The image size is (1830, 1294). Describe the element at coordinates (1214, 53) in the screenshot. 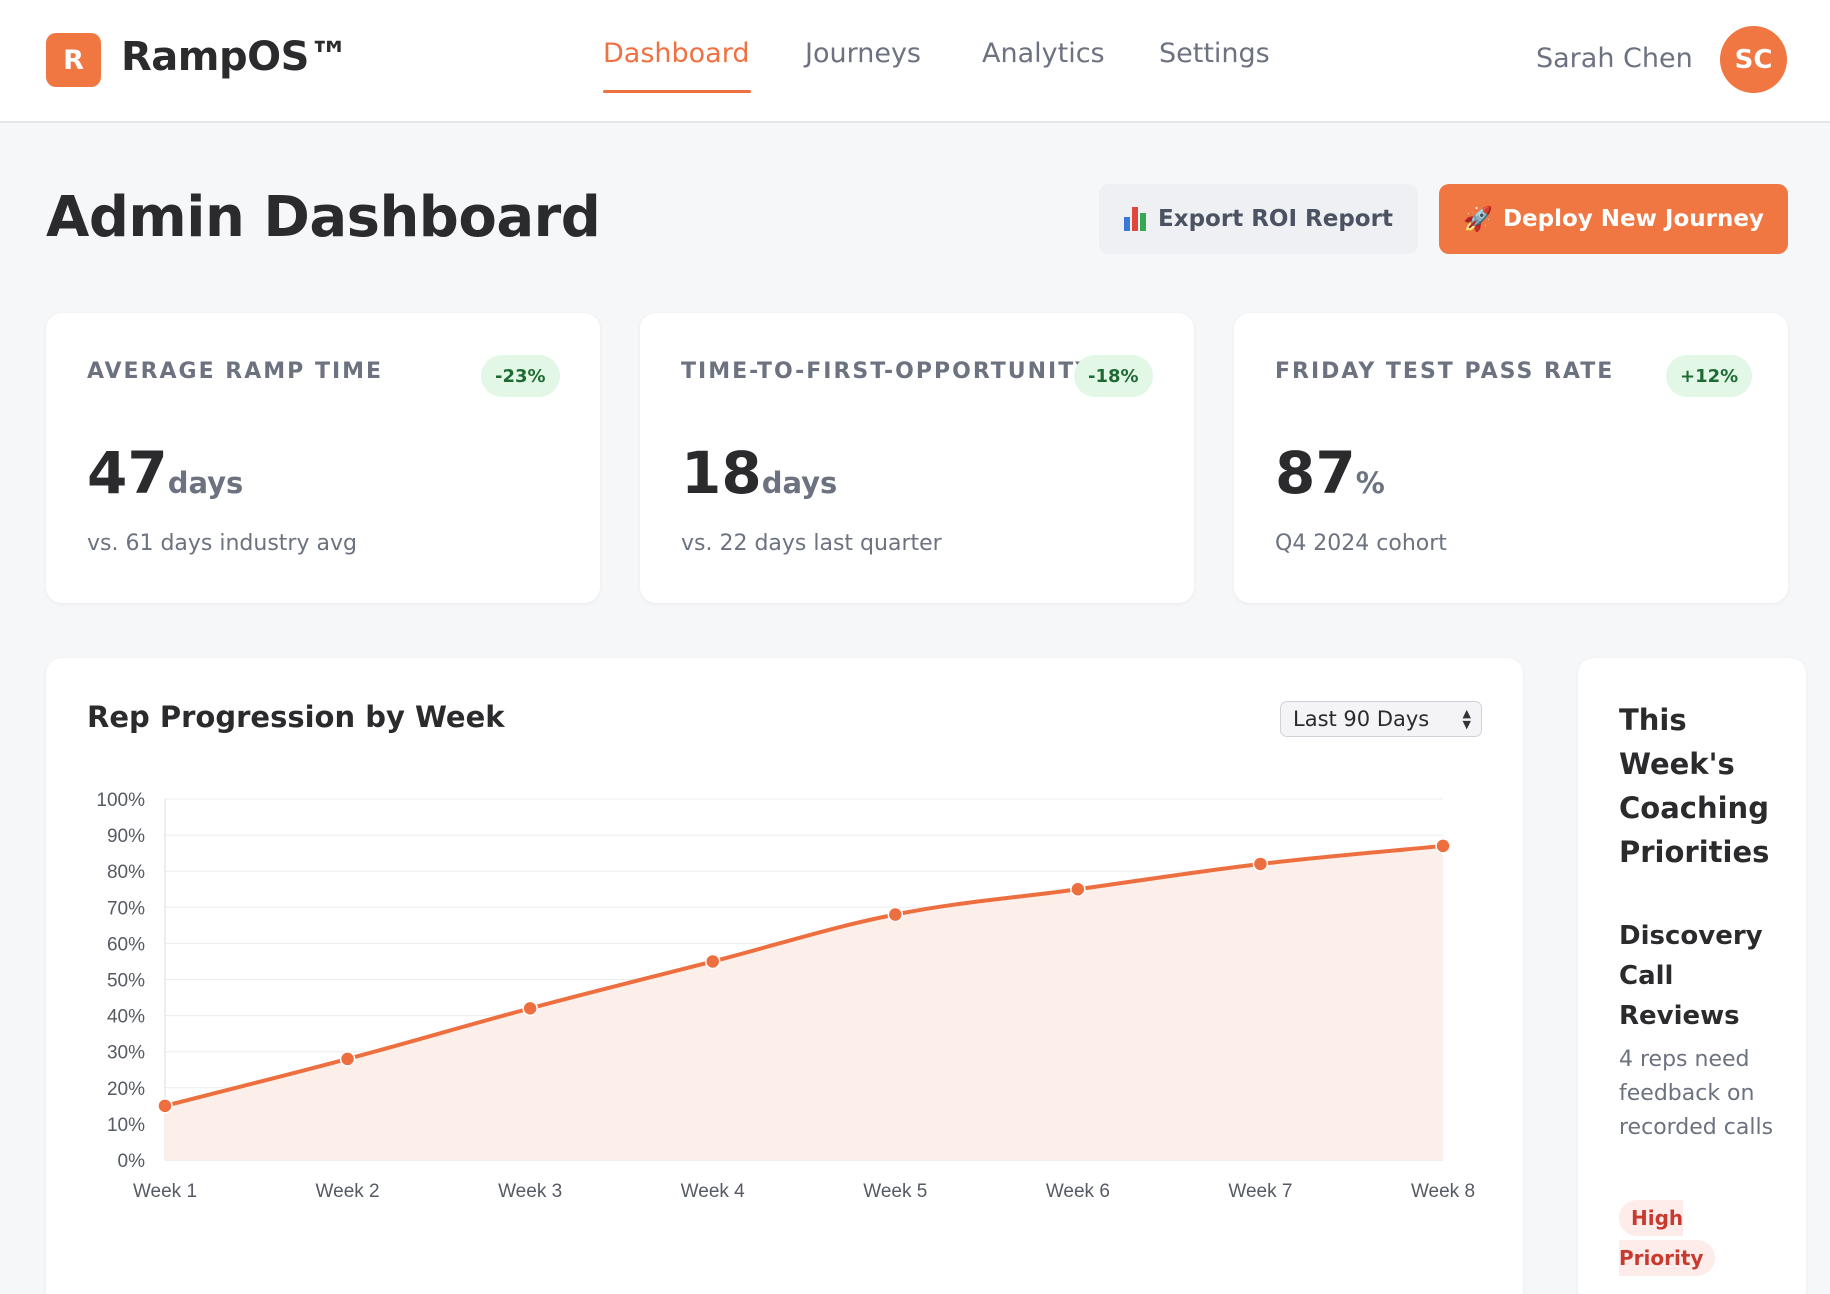

I see `nav-settings: Settings` at that location.